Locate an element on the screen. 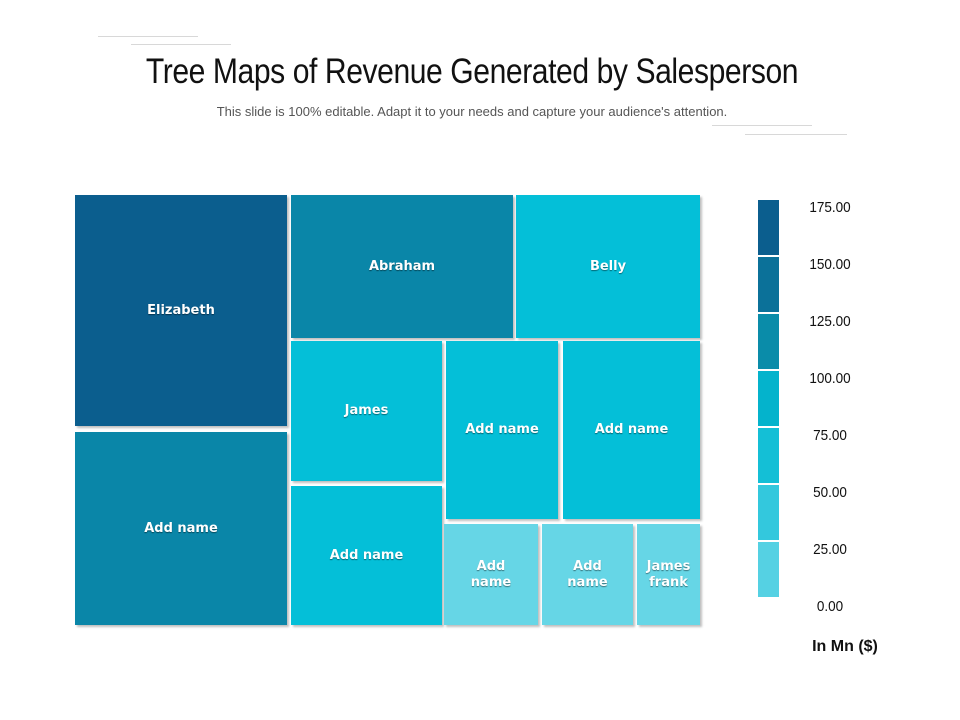  legend-tick-label: 175.00 is located at coordinates (830, 207).